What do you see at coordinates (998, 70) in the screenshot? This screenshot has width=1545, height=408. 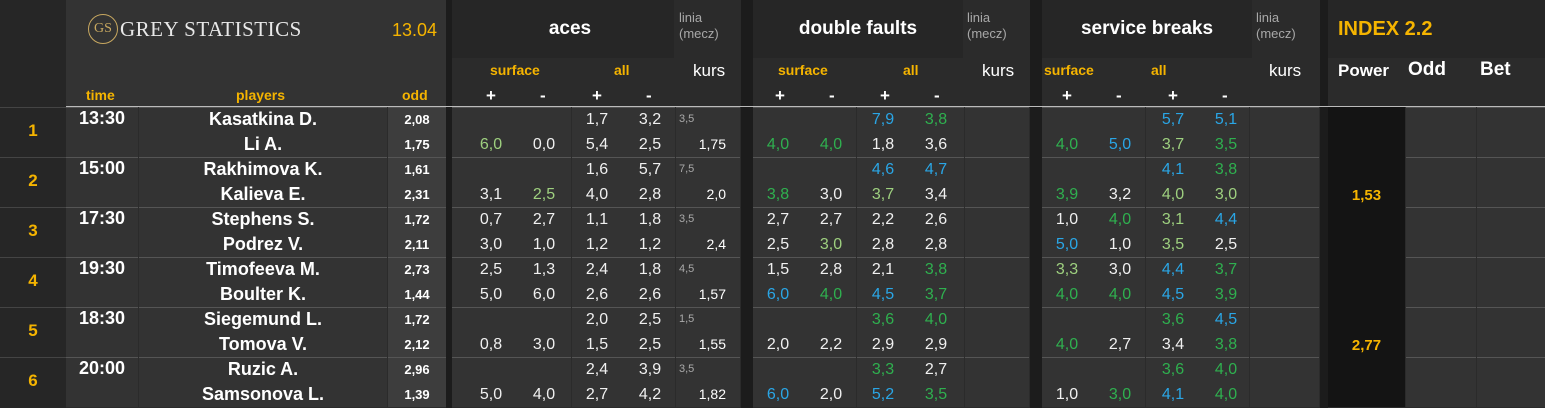 I see `df-kurs-header: kurs` at bounding box center [998, 70].